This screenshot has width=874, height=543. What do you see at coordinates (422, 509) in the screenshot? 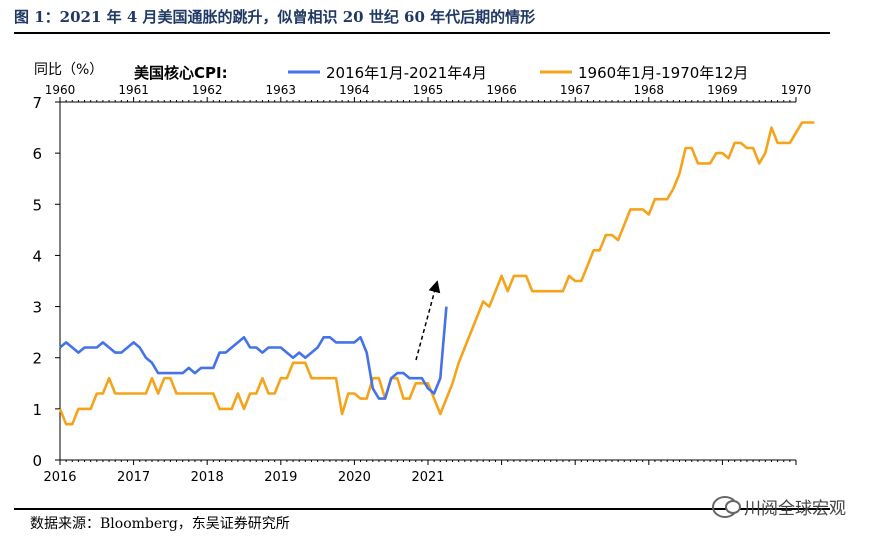
I see `footer-rule` at bounding box center [422, 509].